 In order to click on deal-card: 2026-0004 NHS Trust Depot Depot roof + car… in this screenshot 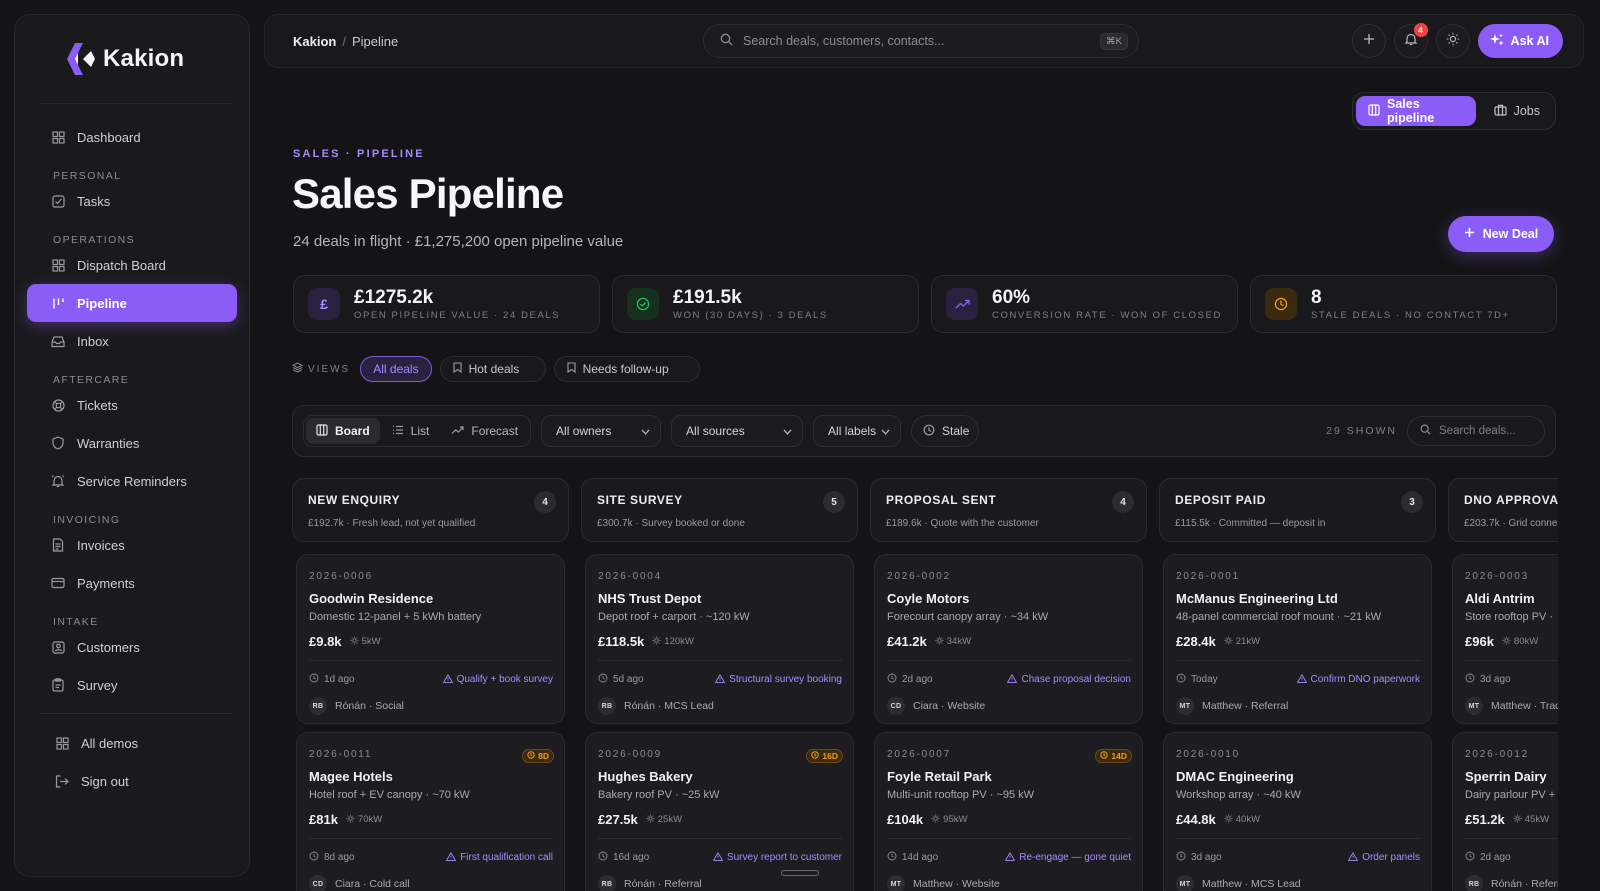, I will do `click(719, 639)`.